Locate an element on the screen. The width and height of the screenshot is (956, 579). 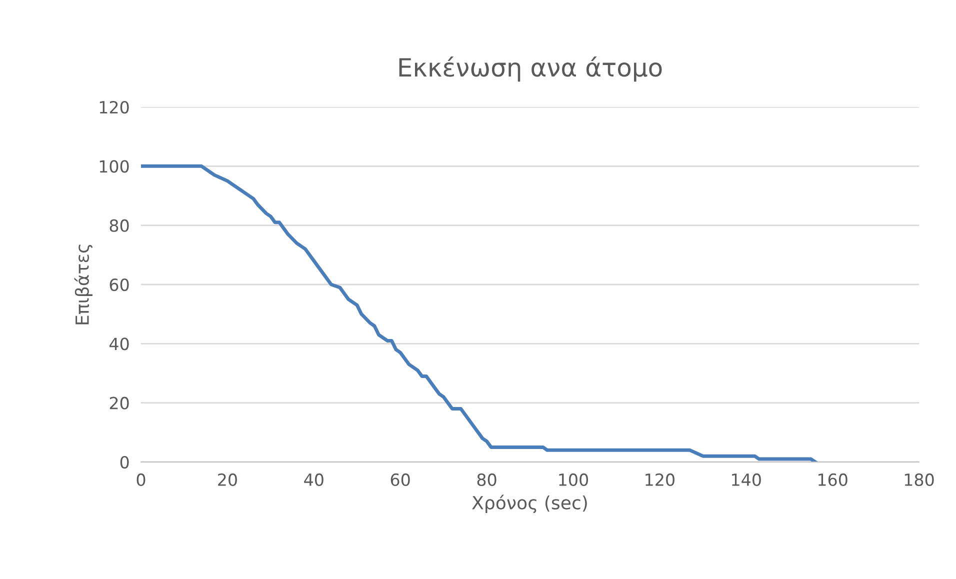
y-tick-label: 80 is located at coordinates (119, 225).